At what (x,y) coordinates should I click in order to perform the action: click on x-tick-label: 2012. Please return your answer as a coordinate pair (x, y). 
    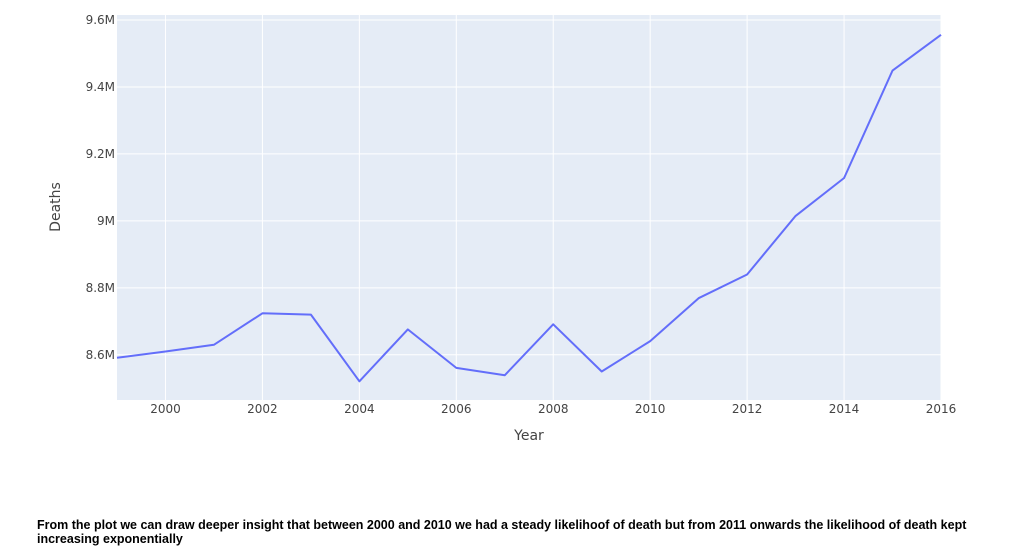
    Looking at the image, I should click on (747, 409).